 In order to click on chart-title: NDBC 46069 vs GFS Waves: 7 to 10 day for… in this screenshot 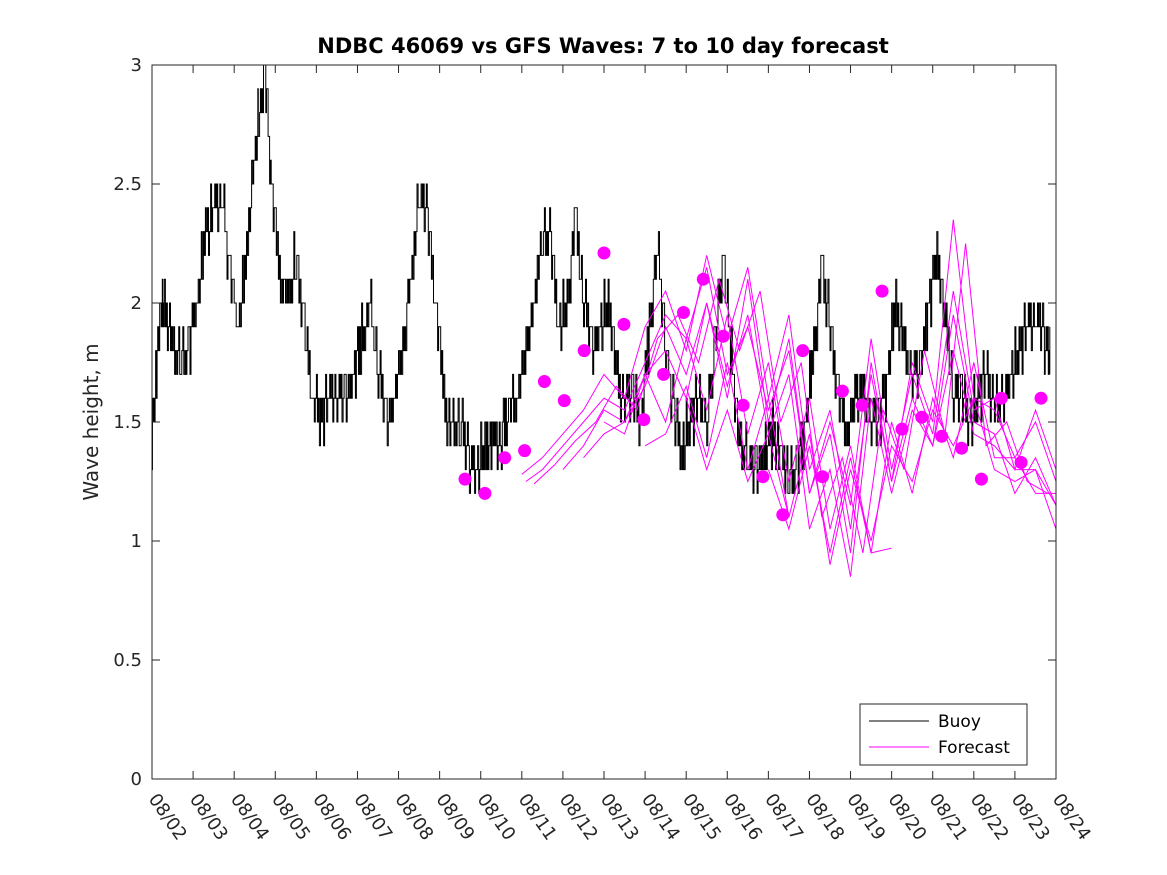, I will do `click(602, 46)`.